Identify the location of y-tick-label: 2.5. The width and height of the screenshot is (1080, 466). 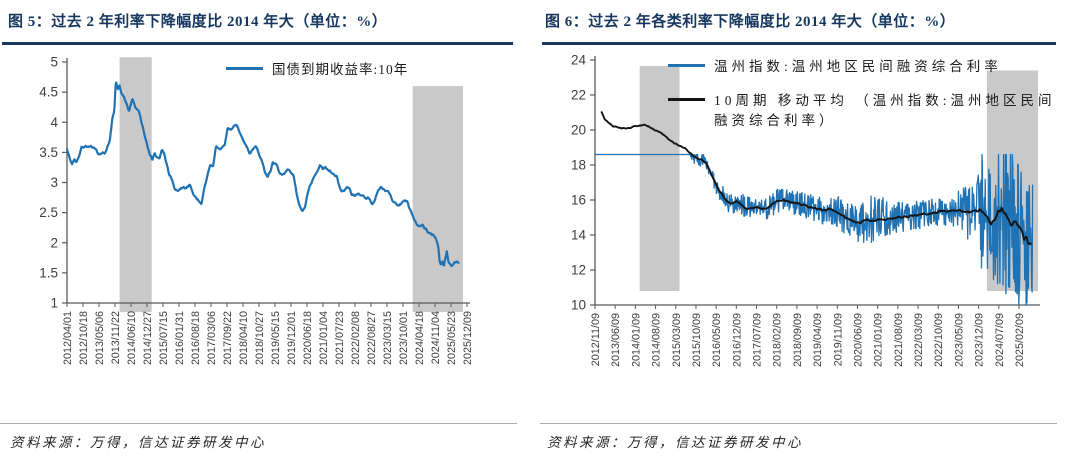
(48, 212).